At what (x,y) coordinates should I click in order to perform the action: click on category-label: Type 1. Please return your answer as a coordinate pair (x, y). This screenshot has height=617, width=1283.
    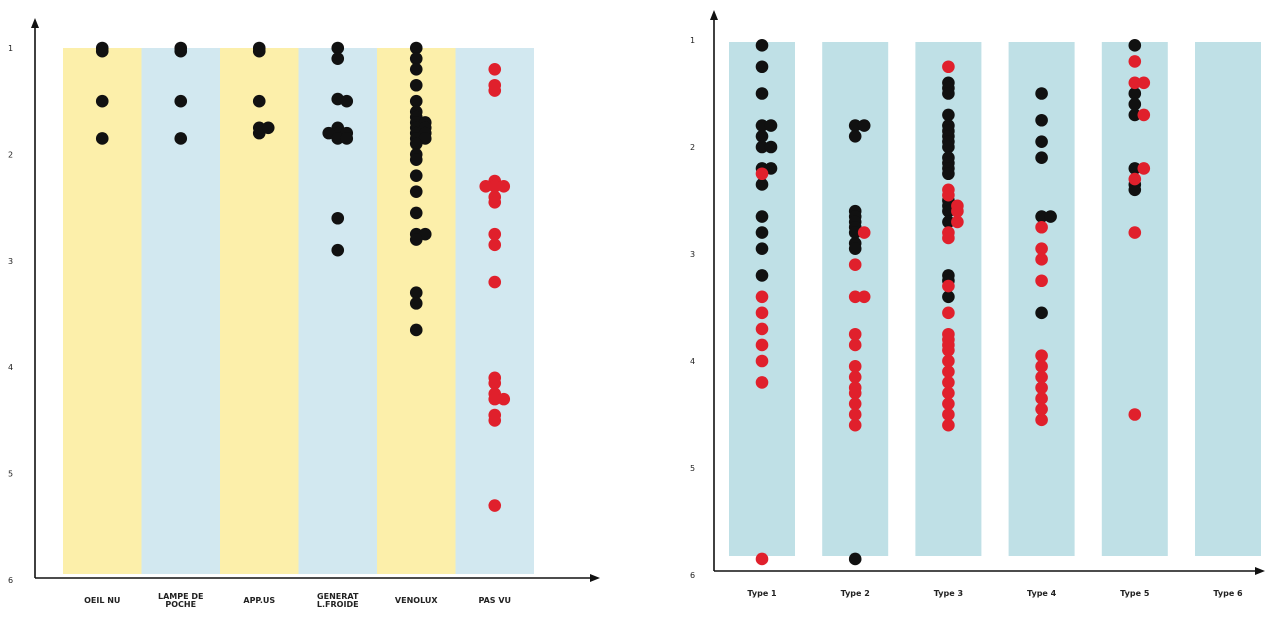
    Looking at the image, I should click on (762, 593).